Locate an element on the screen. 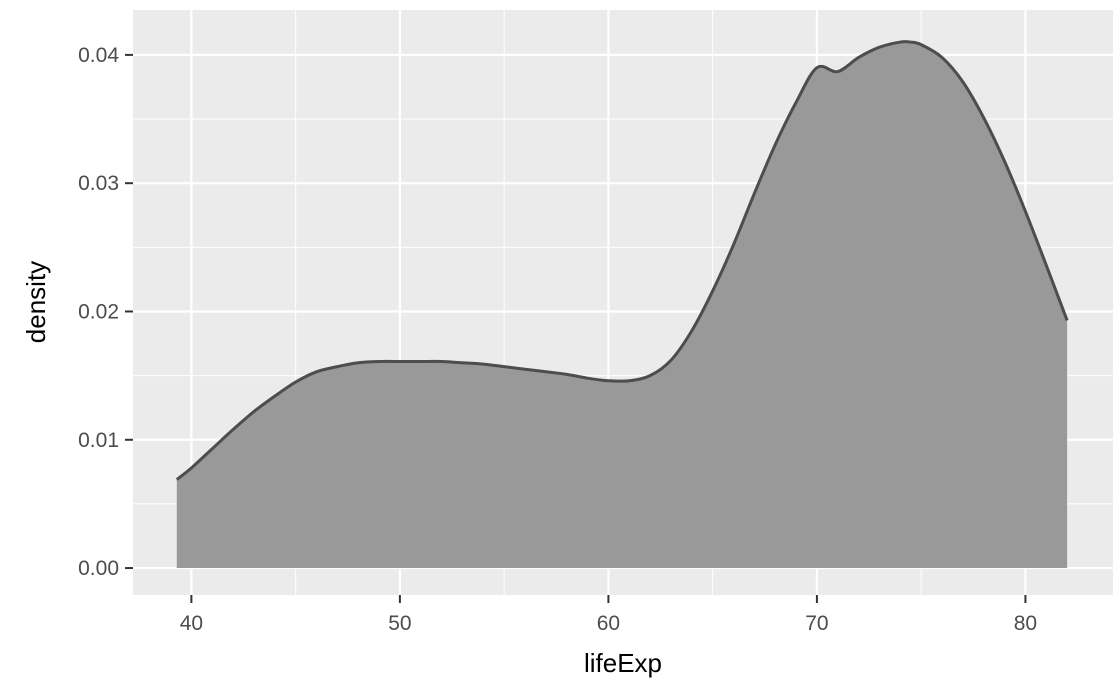 The height and width of the screenshot is (680, 1119). y-axis-title: density is located at coordinates (36, 302).